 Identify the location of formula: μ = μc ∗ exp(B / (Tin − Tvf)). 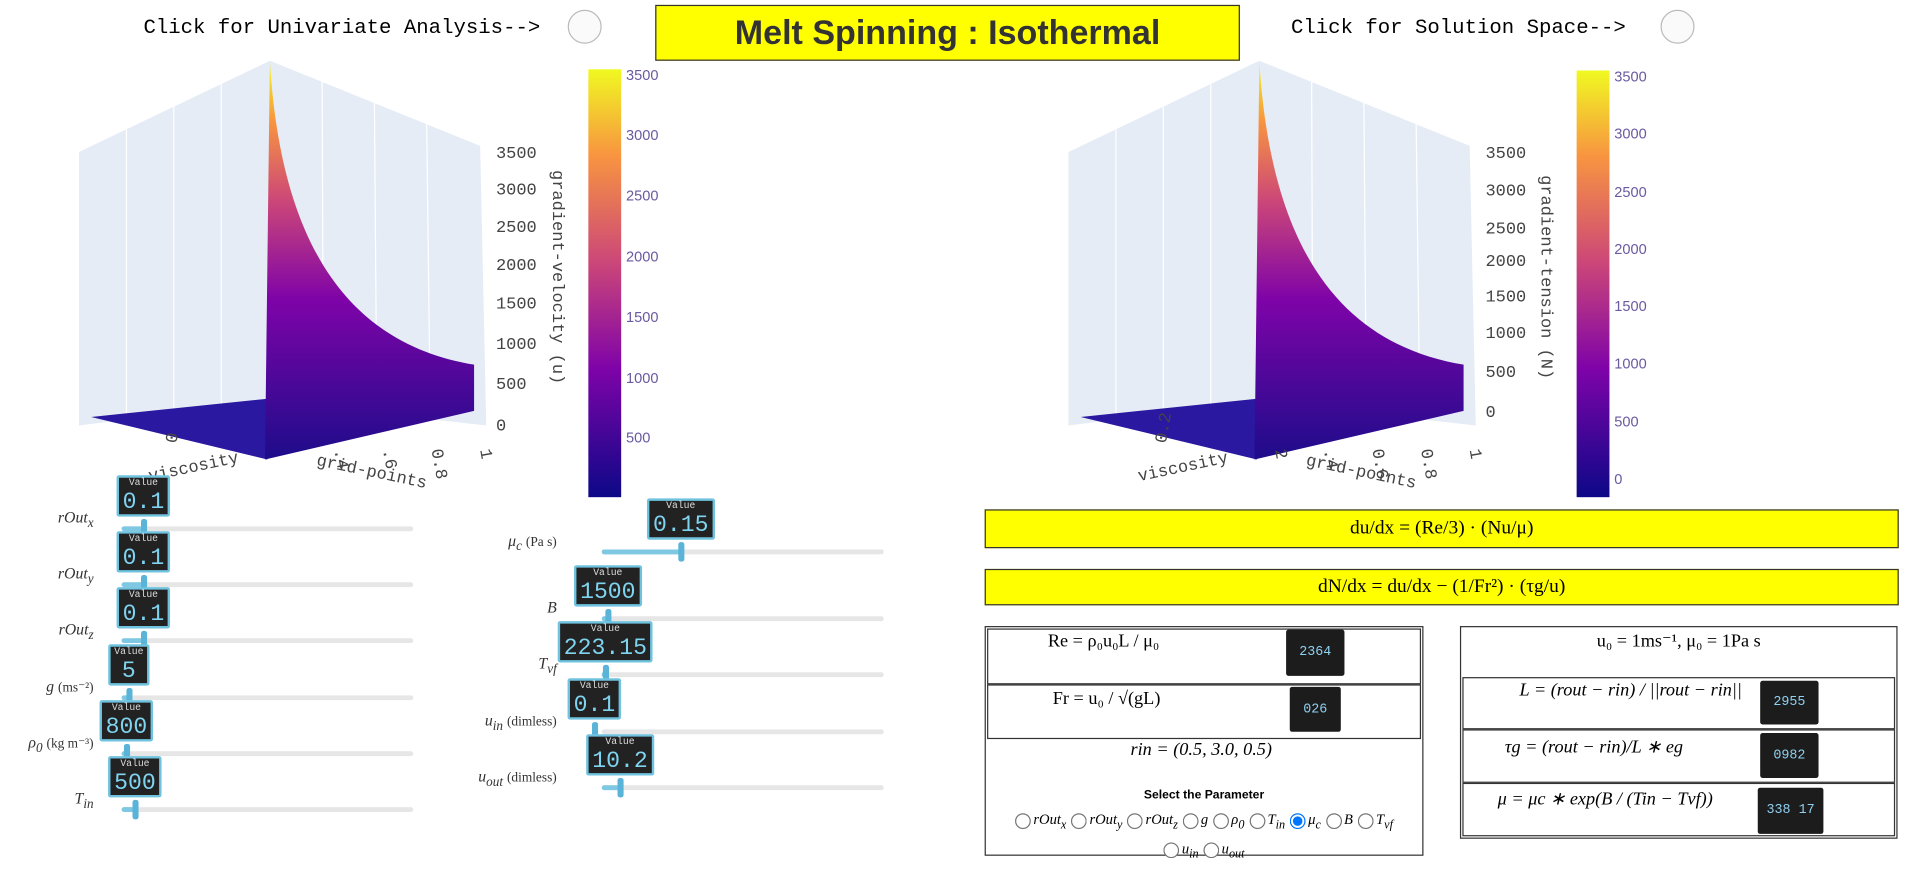
(1605, 800).